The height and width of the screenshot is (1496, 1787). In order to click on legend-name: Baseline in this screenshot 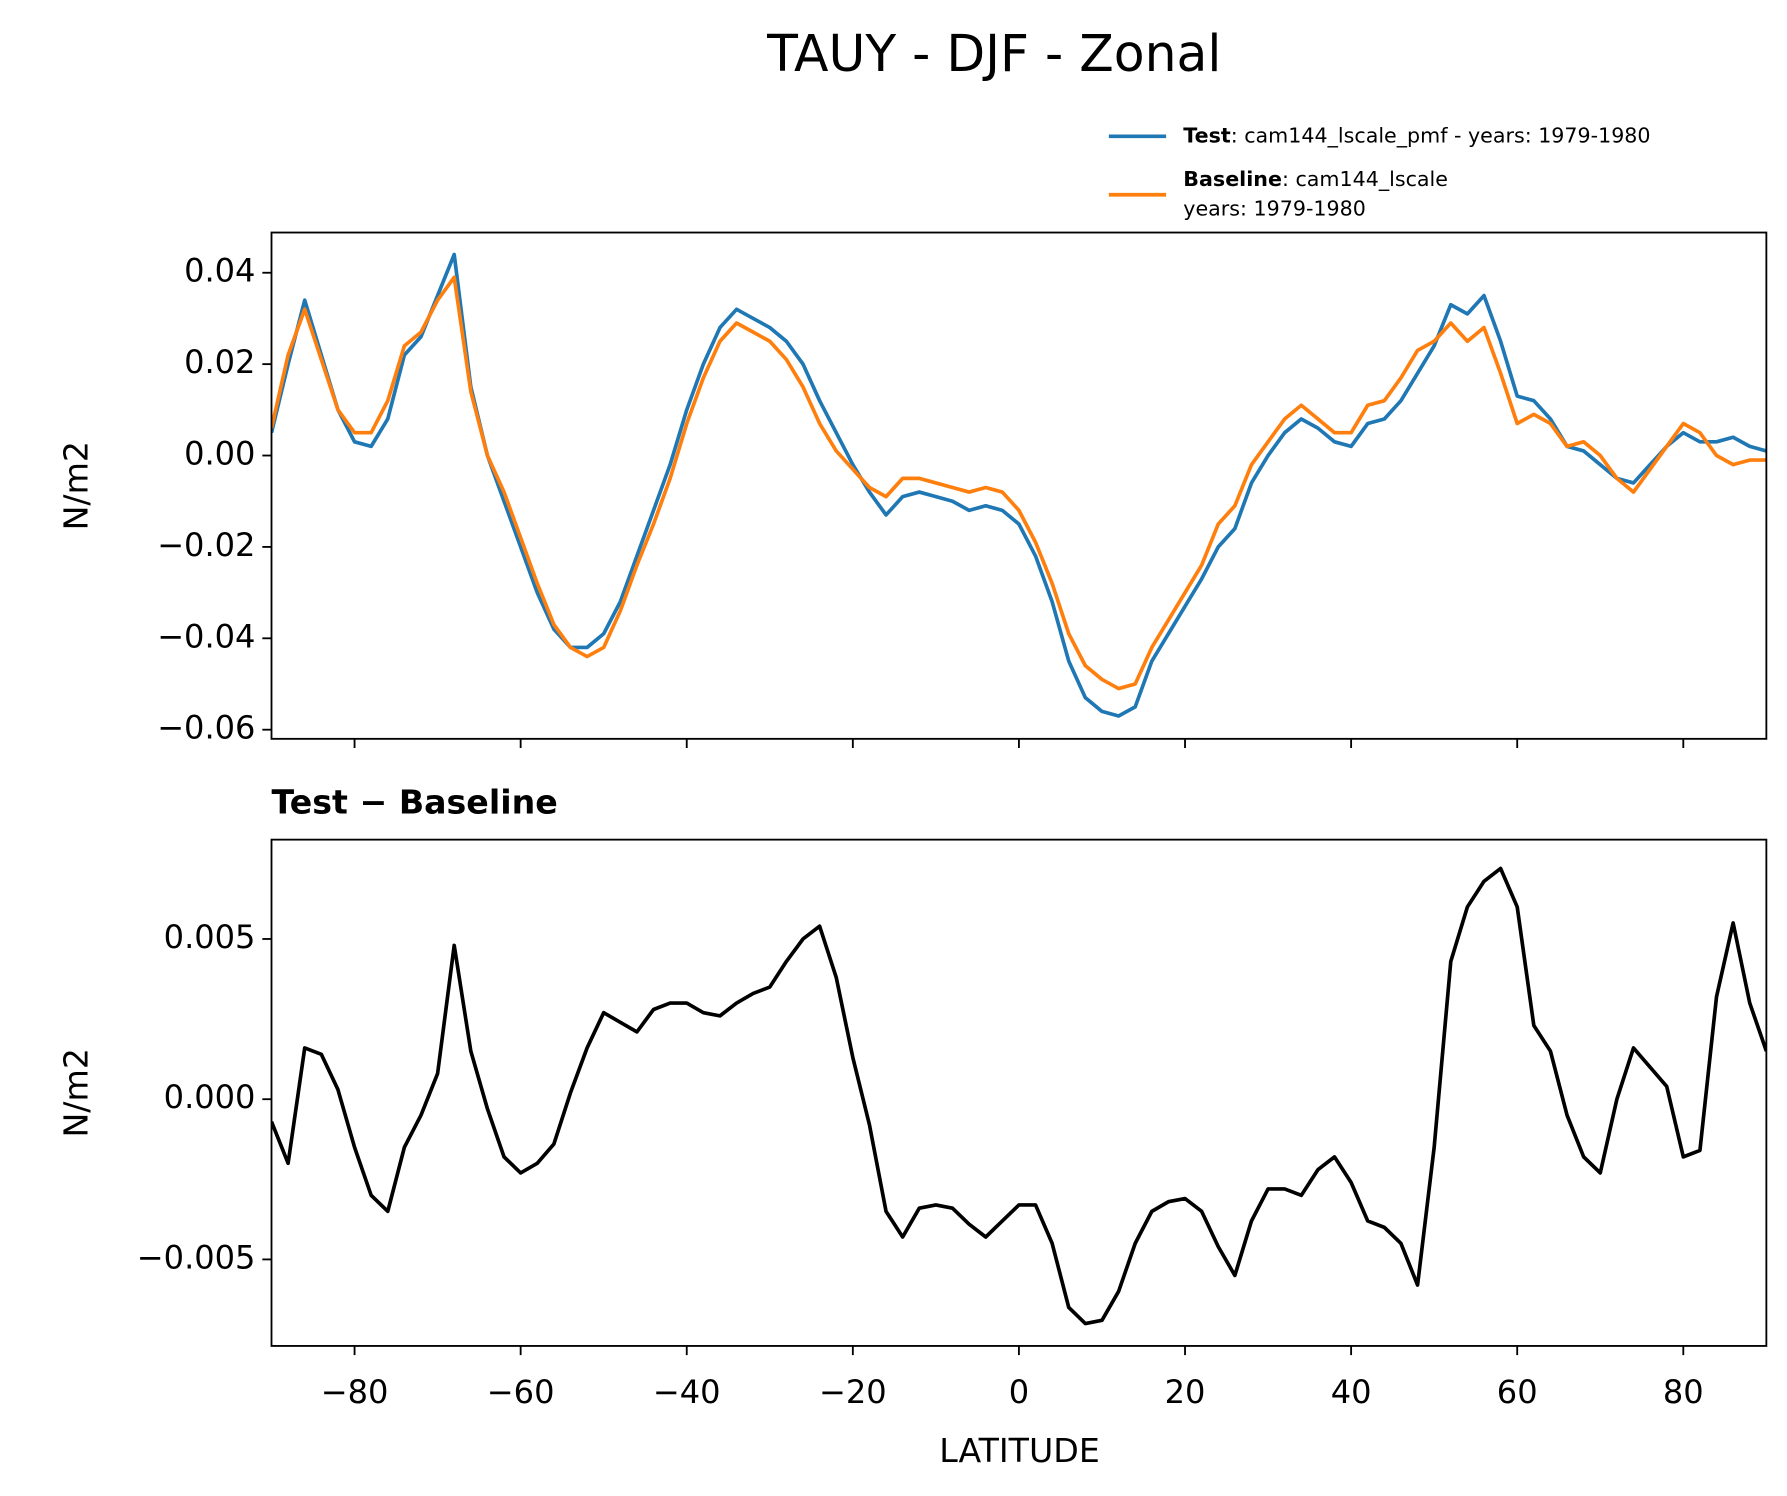, I will do `click(1232, 179)`.